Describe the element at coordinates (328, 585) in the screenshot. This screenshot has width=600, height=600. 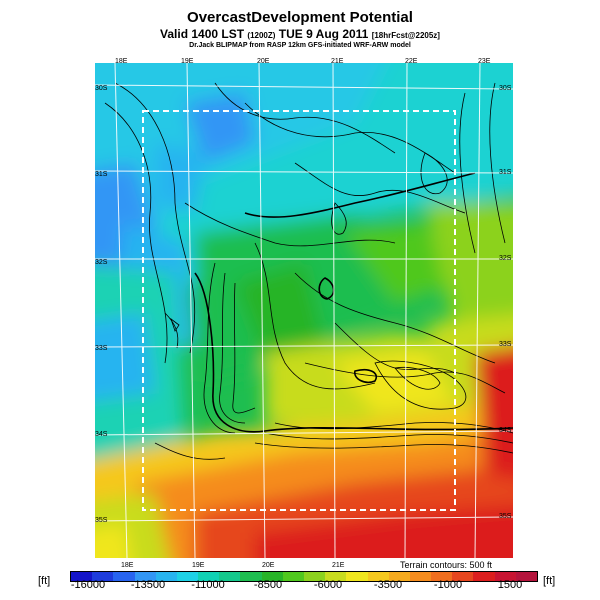
I see `legend-tick-label: -6000` at that location.